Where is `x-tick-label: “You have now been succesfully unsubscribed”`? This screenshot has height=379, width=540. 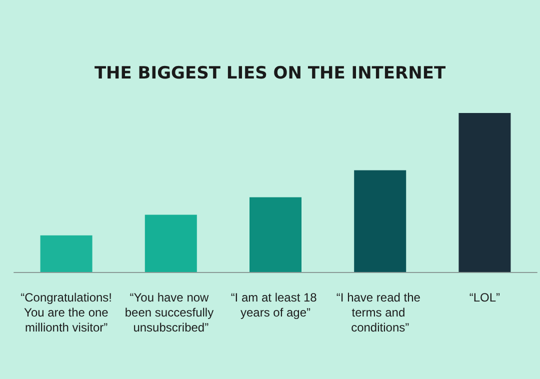 x-tick-label: “You have now been succesfully unsubscribed” is located at coordinates (170, 312).